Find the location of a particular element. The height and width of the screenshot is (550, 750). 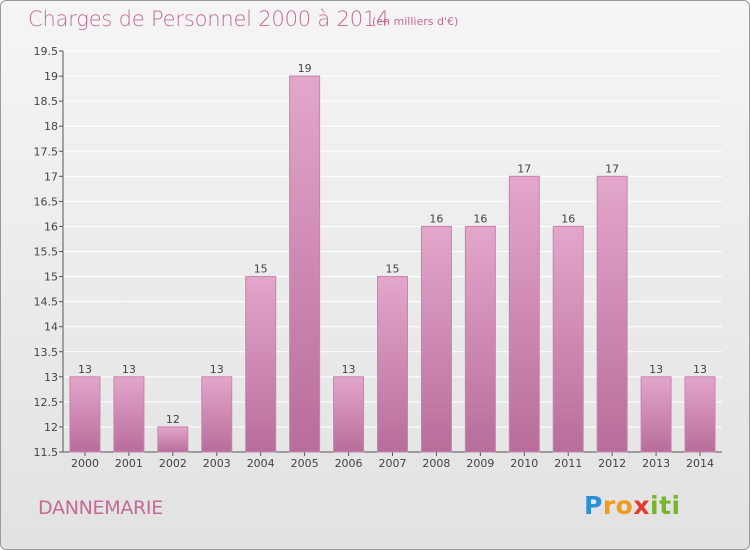

x-tick-label-2001: 2001 is located at coordinates (129, 463).